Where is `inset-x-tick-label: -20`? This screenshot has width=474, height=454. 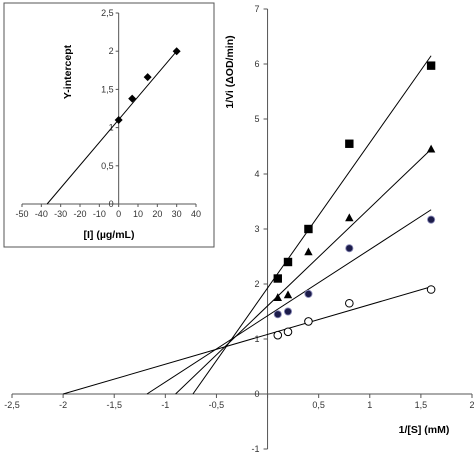
inset-x-tick-label: -20 is located at coordinates (79, 214).